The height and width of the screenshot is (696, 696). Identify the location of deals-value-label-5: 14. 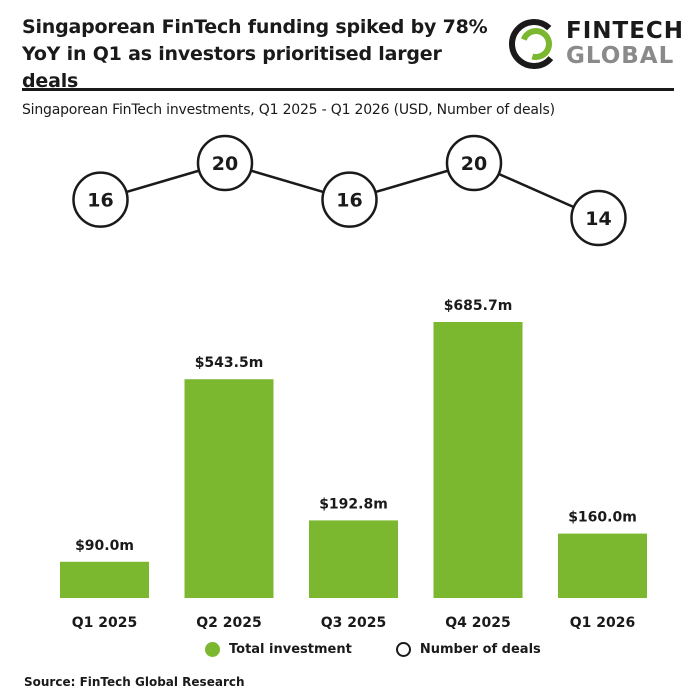
(598, 219).